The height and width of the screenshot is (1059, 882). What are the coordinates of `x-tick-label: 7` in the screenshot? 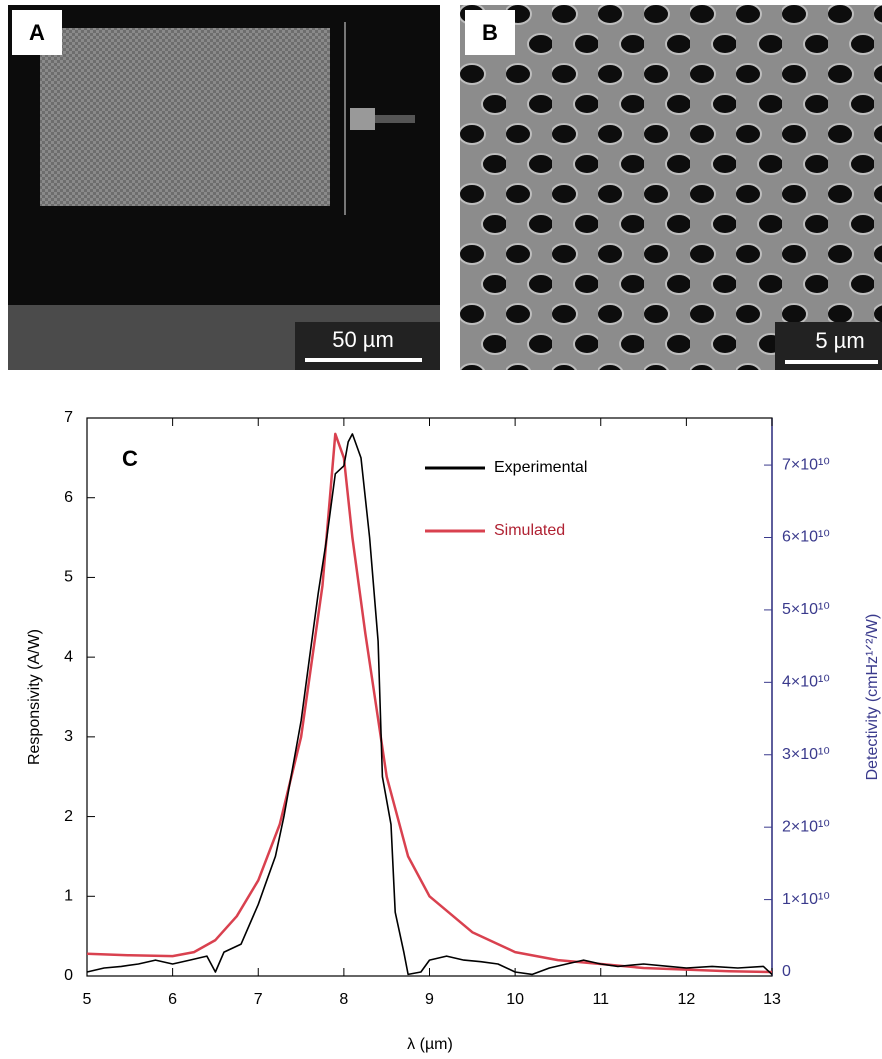 It's located at (258, 999).